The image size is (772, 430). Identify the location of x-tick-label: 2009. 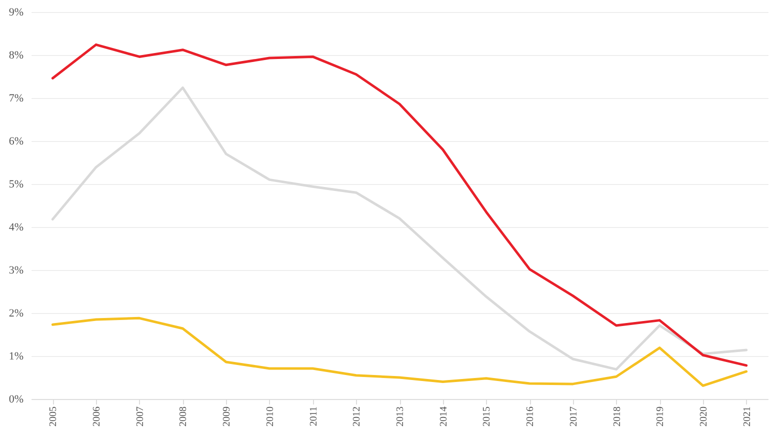
(227, 416).